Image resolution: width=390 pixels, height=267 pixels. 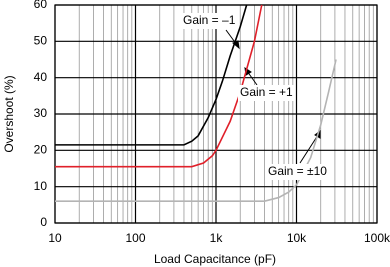 I want to click on y-tick-label: 50, so click(x=41, y=41).